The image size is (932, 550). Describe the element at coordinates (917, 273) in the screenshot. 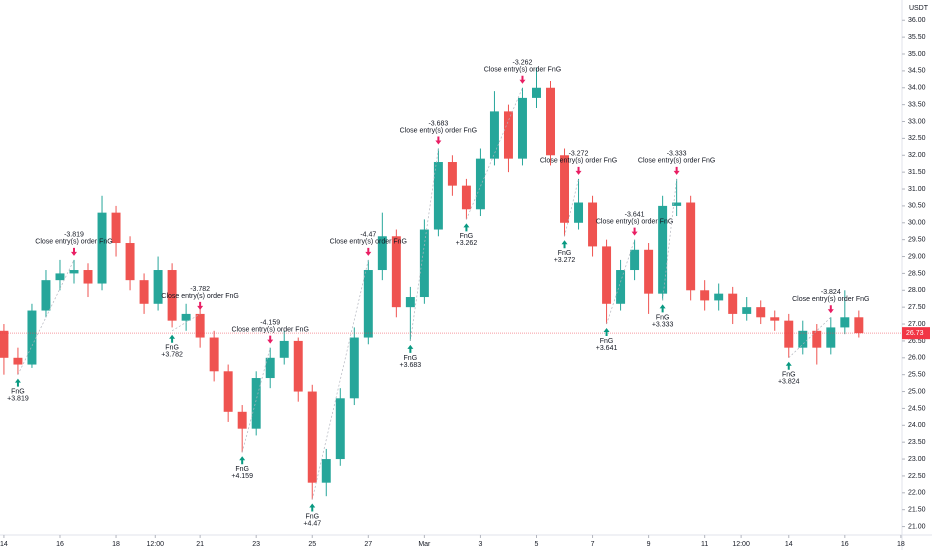

I see `y-tick-label: 28.50` at that location.